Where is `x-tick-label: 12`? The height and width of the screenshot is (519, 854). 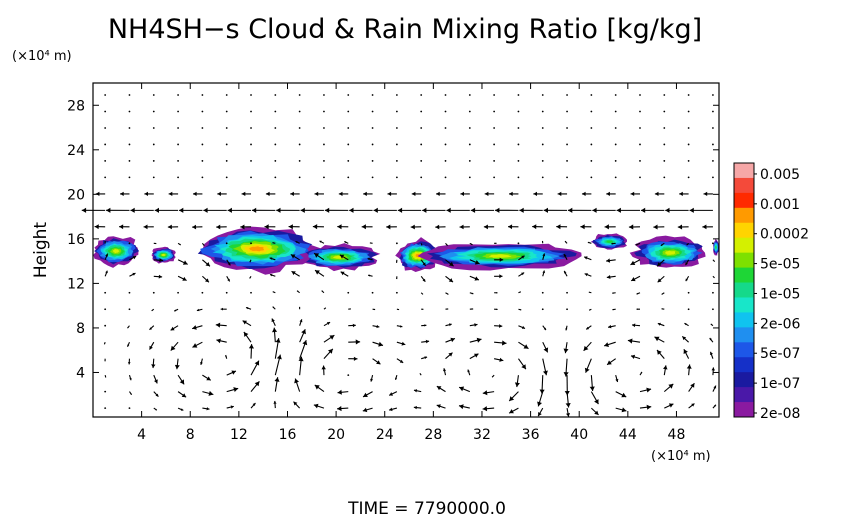
x-tick-label: 12 is located at coordinates (239, 435).